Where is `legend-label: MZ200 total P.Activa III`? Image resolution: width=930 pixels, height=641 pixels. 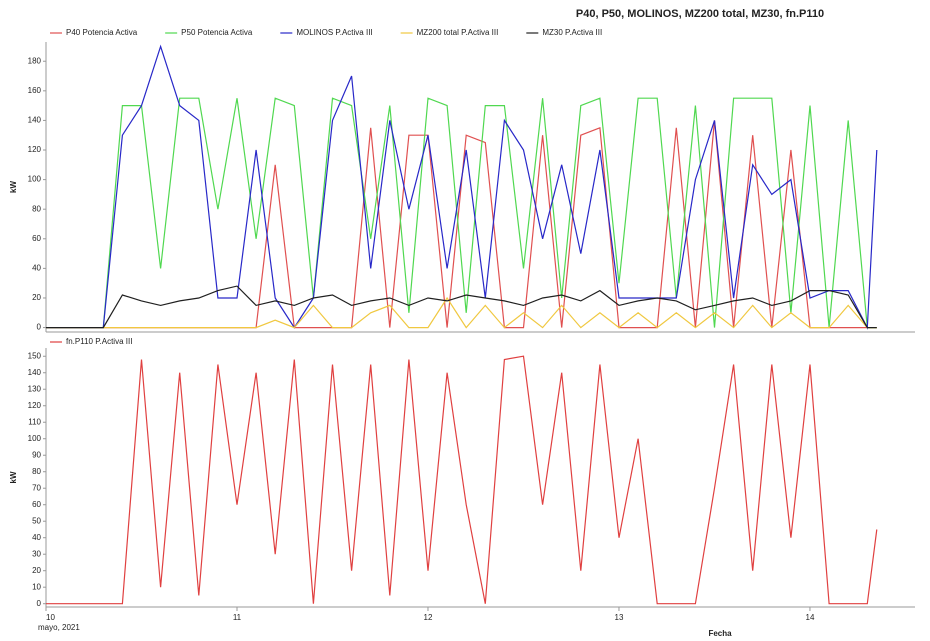
legend-label: MZ200 total P.Activa III is located at coordinates (458, 32).